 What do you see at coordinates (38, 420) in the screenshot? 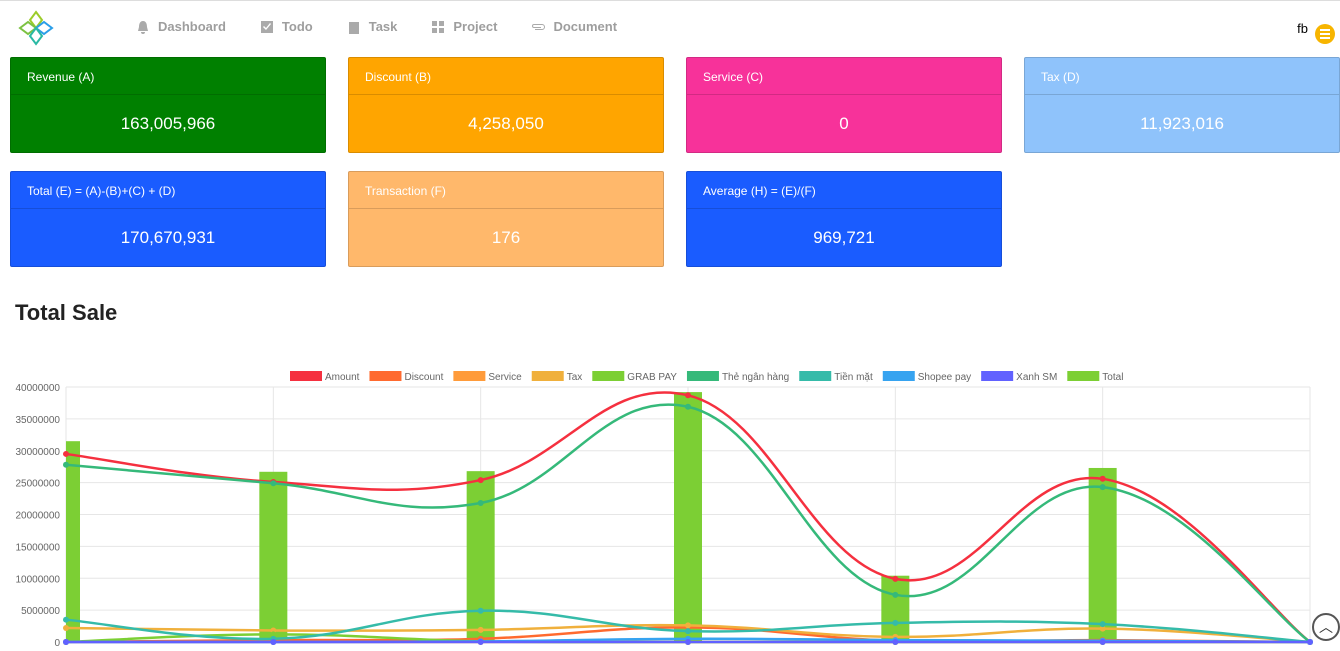
I see `y-tick-label: 35000000` at bounding box center [38, 420].